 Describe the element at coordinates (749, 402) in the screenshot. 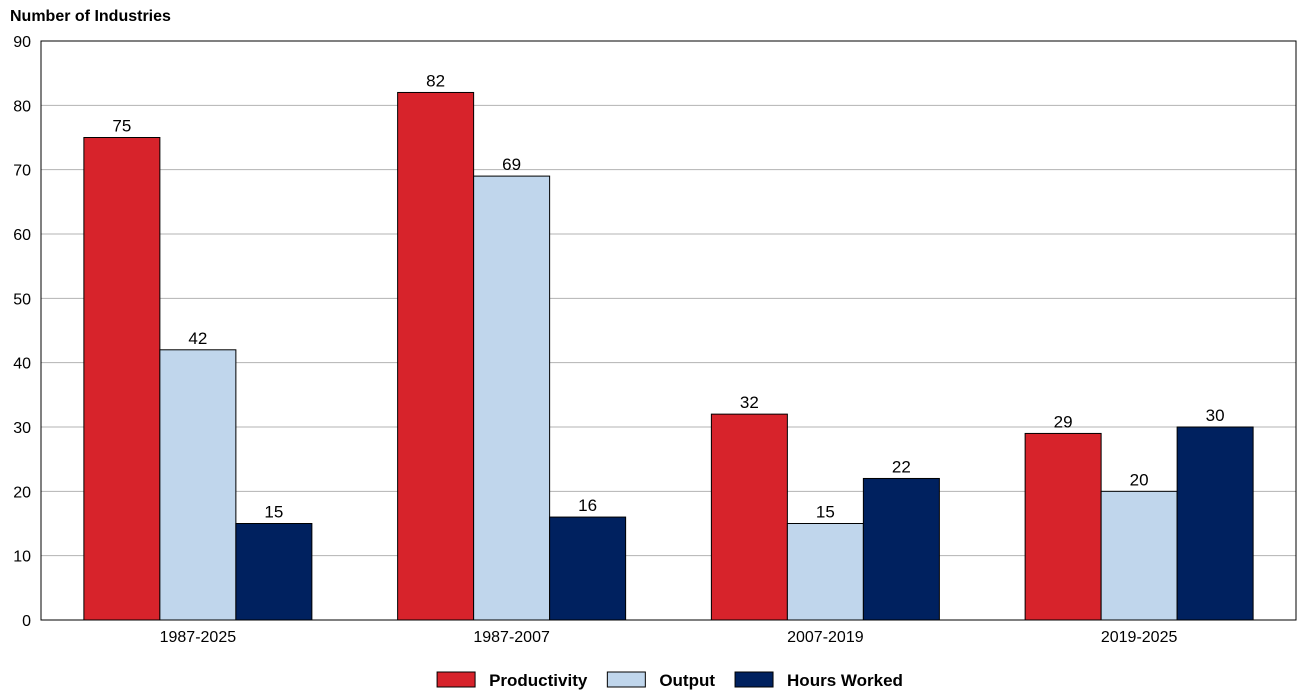

I see `data-label: 32` at that location.